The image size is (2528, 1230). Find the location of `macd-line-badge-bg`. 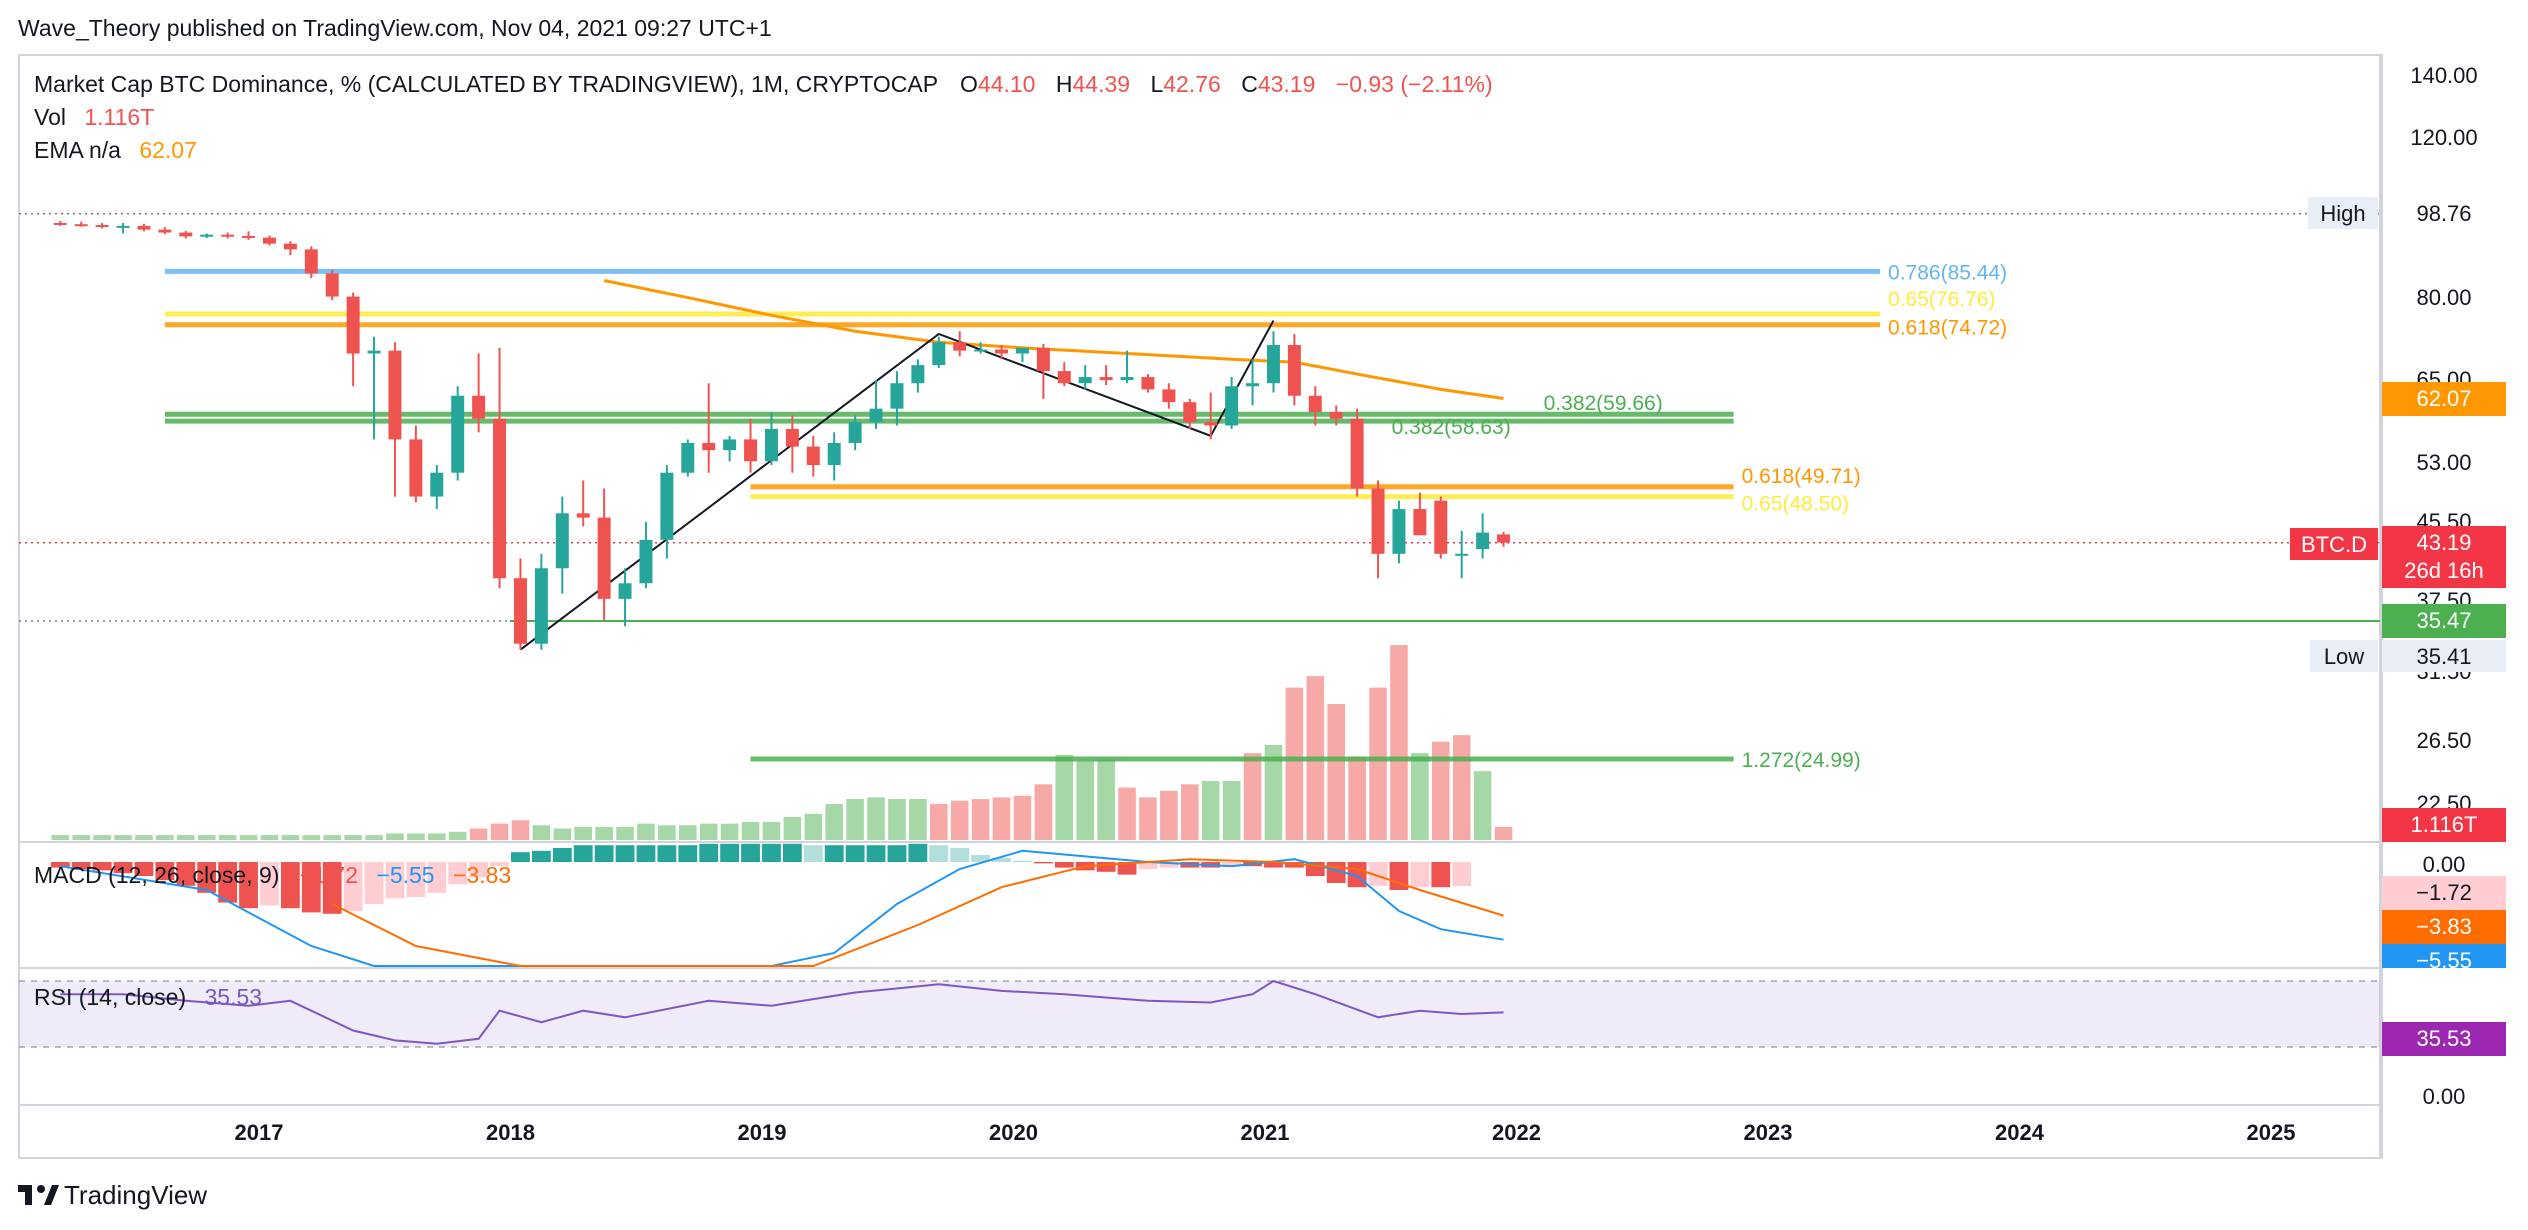

macd-line-badge-bg is located at coordinates (2444, 956).